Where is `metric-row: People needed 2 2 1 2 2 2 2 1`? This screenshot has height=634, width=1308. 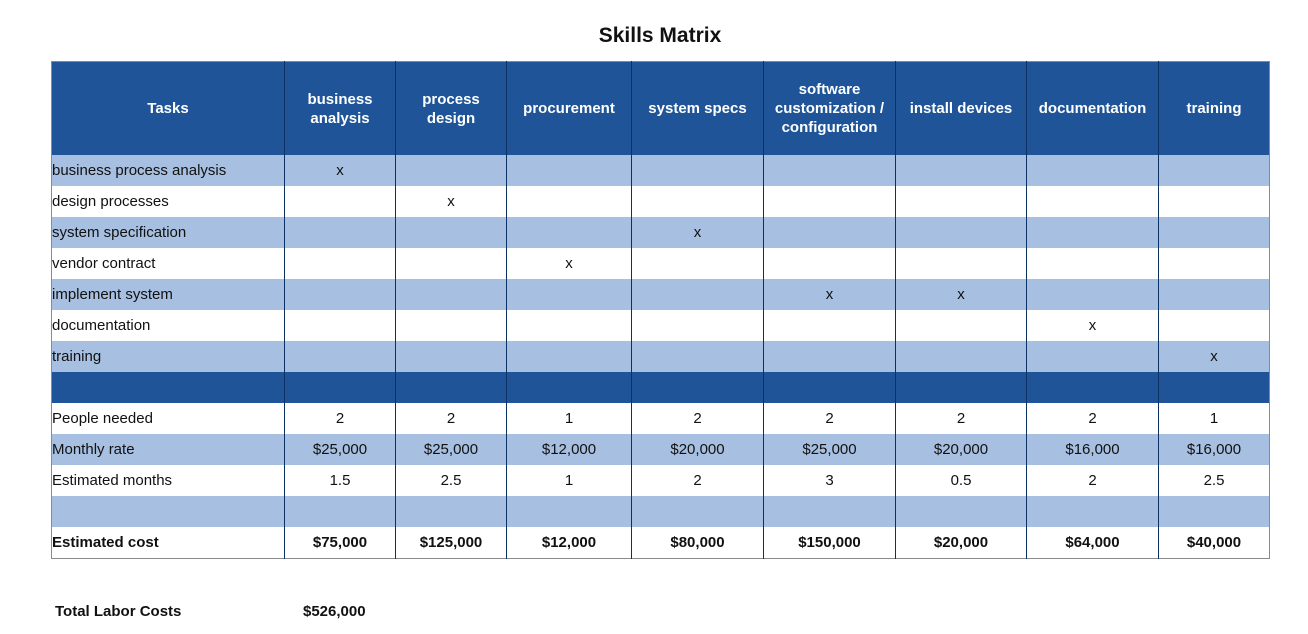
metric-row: People needed 2 2 1 2 2 2 2 1 is located at coordinates (660, 418).